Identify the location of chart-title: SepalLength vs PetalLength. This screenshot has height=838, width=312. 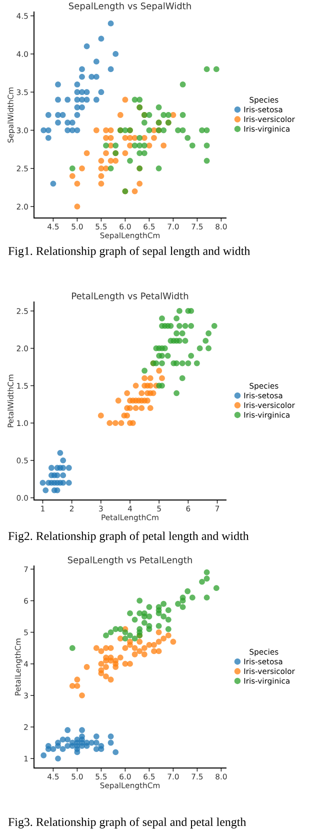
(130, 561).